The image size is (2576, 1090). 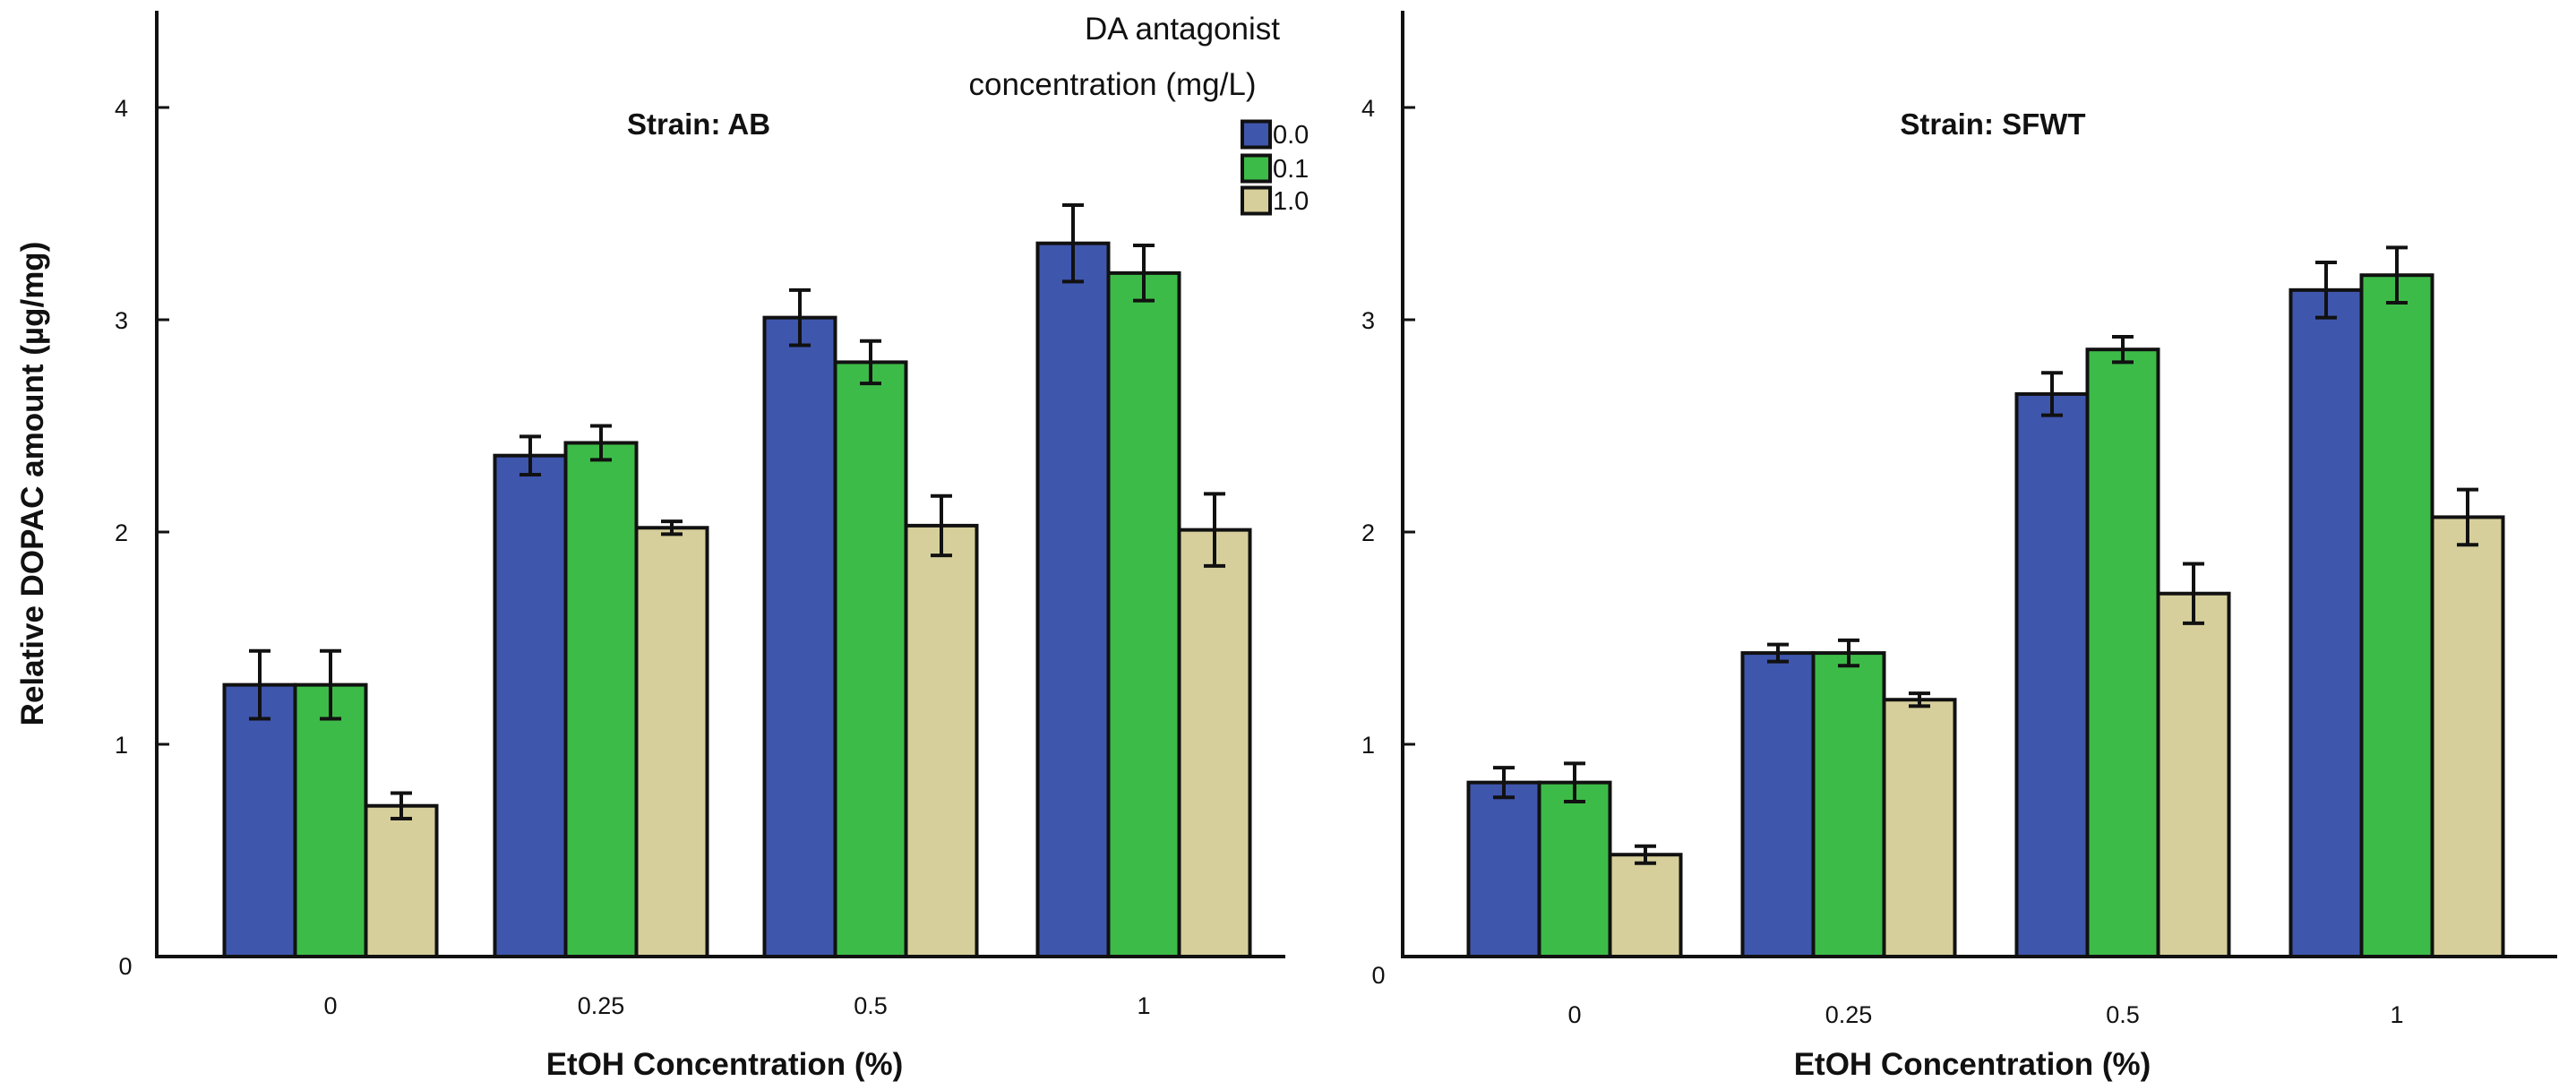 What do you see at coordinates (1256, 200) in the screenshot?
I see `legend-swatch-1.0` at bounding box center [1256, 200].